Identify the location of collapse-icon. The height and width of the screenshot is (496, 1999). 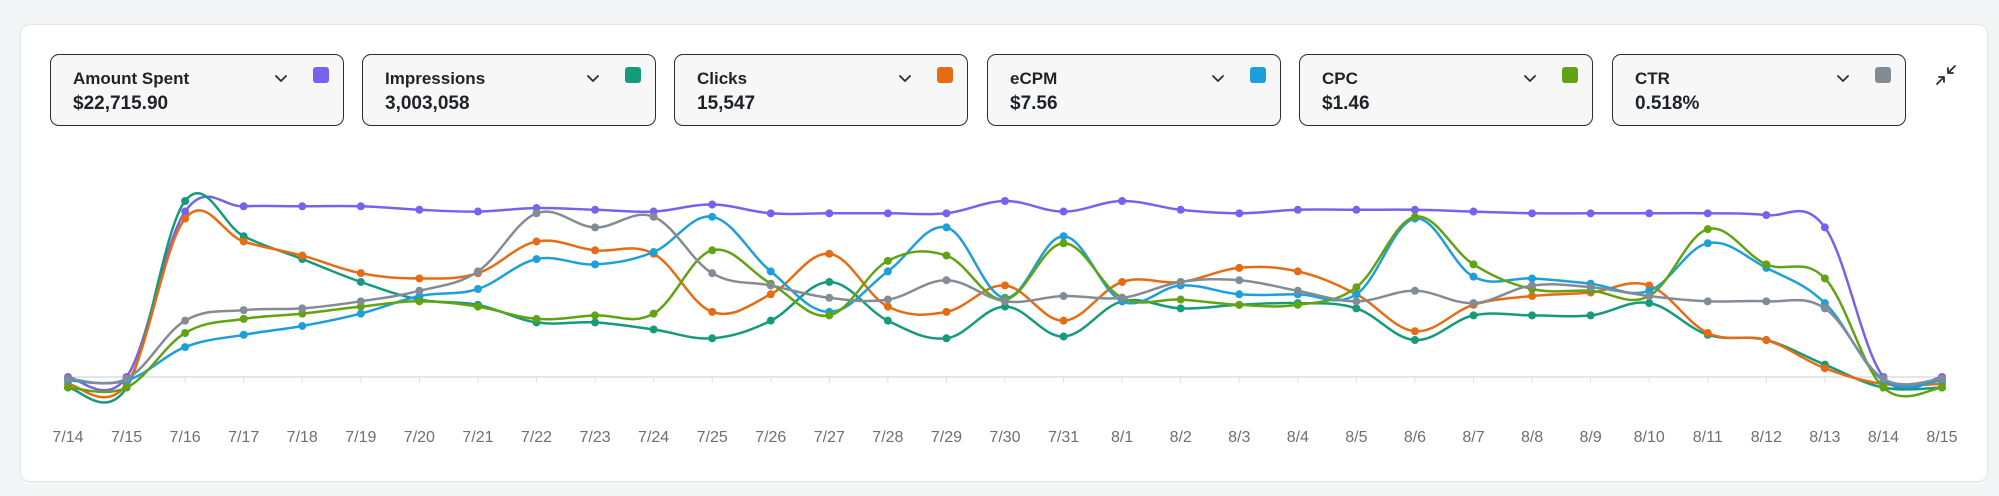
(1946, 75).